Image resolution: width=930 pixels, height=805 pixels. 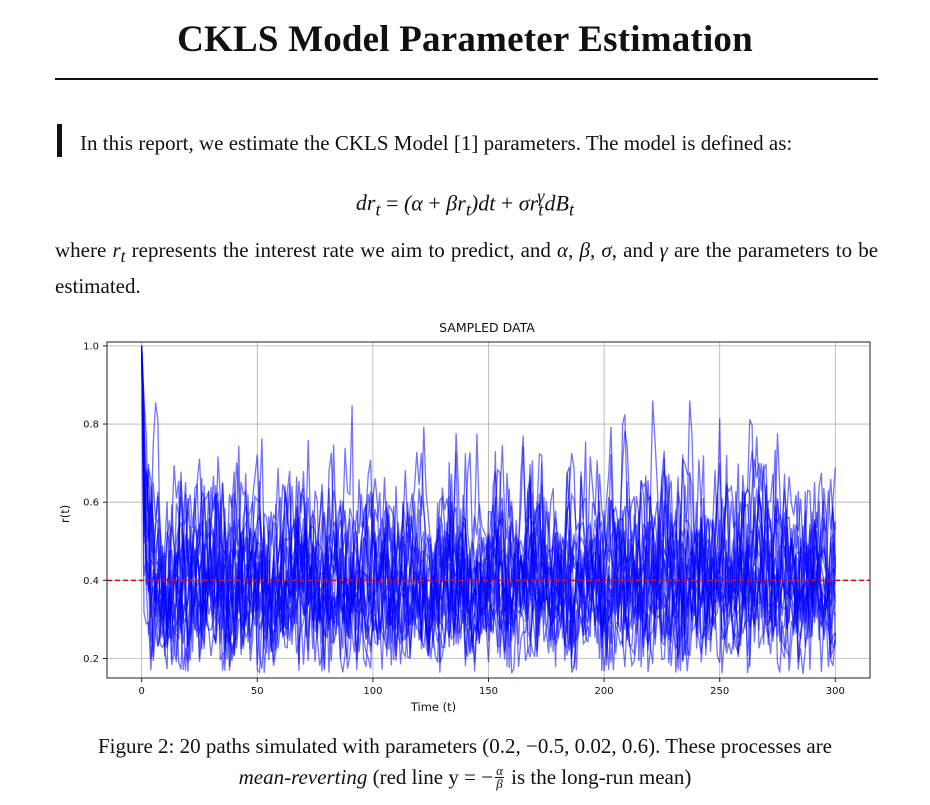 What do you see at coordinates (368, 205) in the screenshot?
I see `equation-lhs: drt` at bounding box center [368, 205].